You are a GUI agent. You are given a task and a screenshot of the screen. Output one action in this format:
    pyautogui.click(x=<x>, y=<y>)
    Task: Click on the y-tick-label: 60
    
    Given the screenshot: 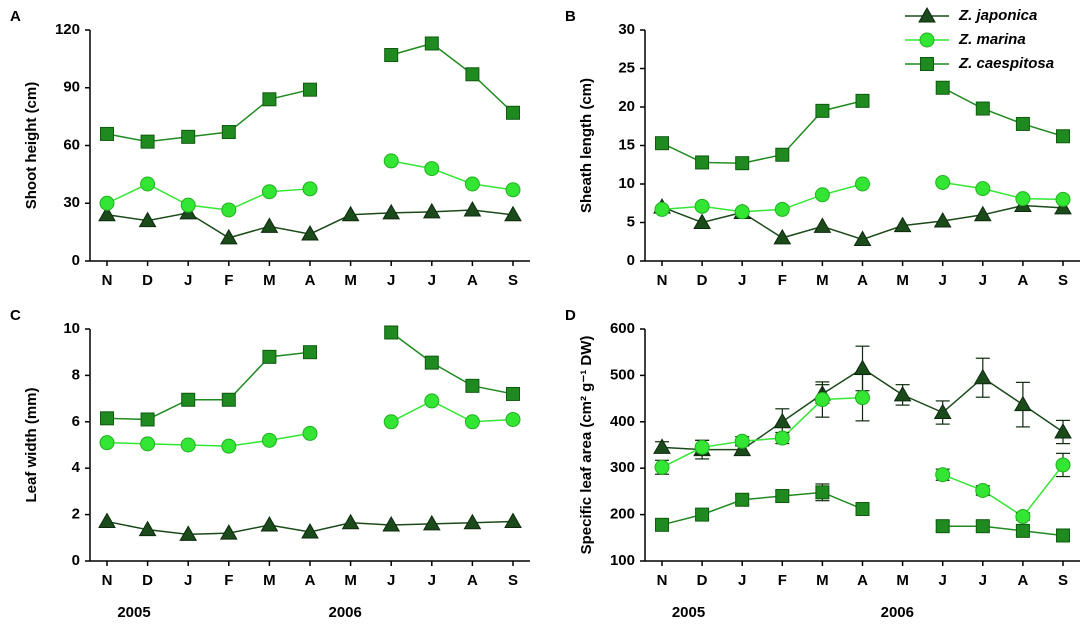 What is the action you would take?
    pyautogui.click(x=71, y=144)
    